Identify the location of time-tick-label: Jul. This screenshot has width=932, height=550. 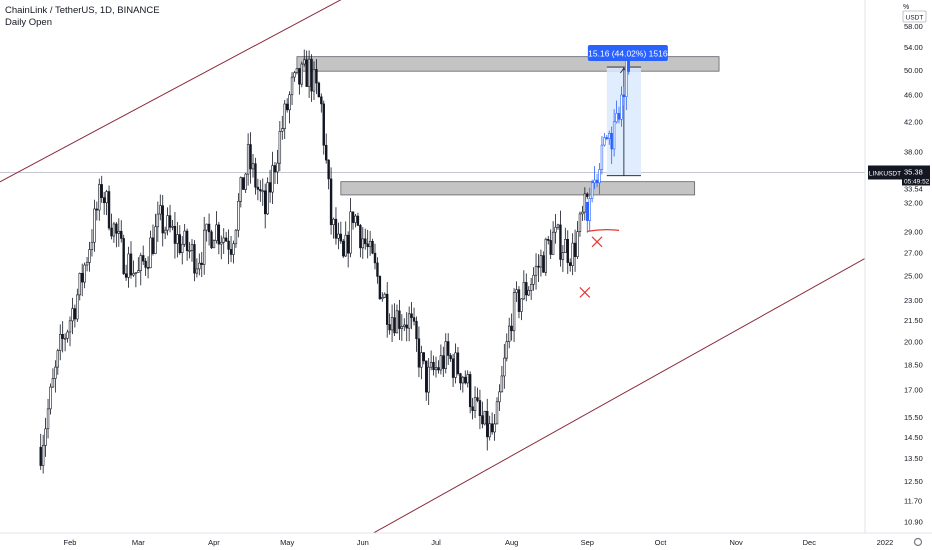
(436, 542).